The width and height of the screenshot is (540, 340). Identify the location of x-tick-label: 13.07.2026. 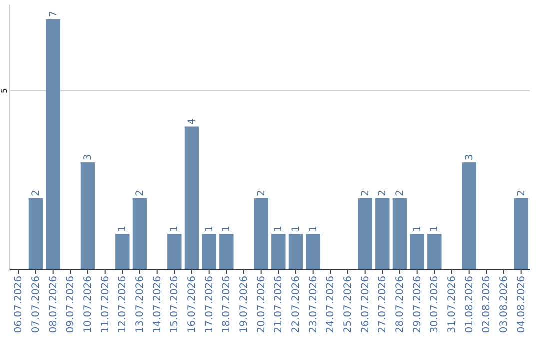
(140, 305).